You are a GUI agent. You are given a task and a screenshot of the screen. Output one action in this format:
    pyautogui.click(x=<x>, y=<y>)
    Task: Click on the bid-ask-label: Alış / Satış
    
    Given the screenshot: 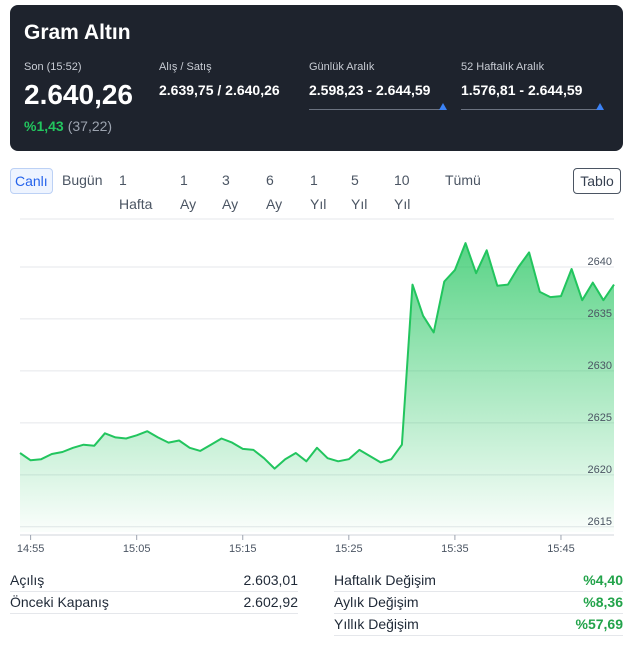 What is the action you would take?
    pyautogui.click(x=185, y=67)
    